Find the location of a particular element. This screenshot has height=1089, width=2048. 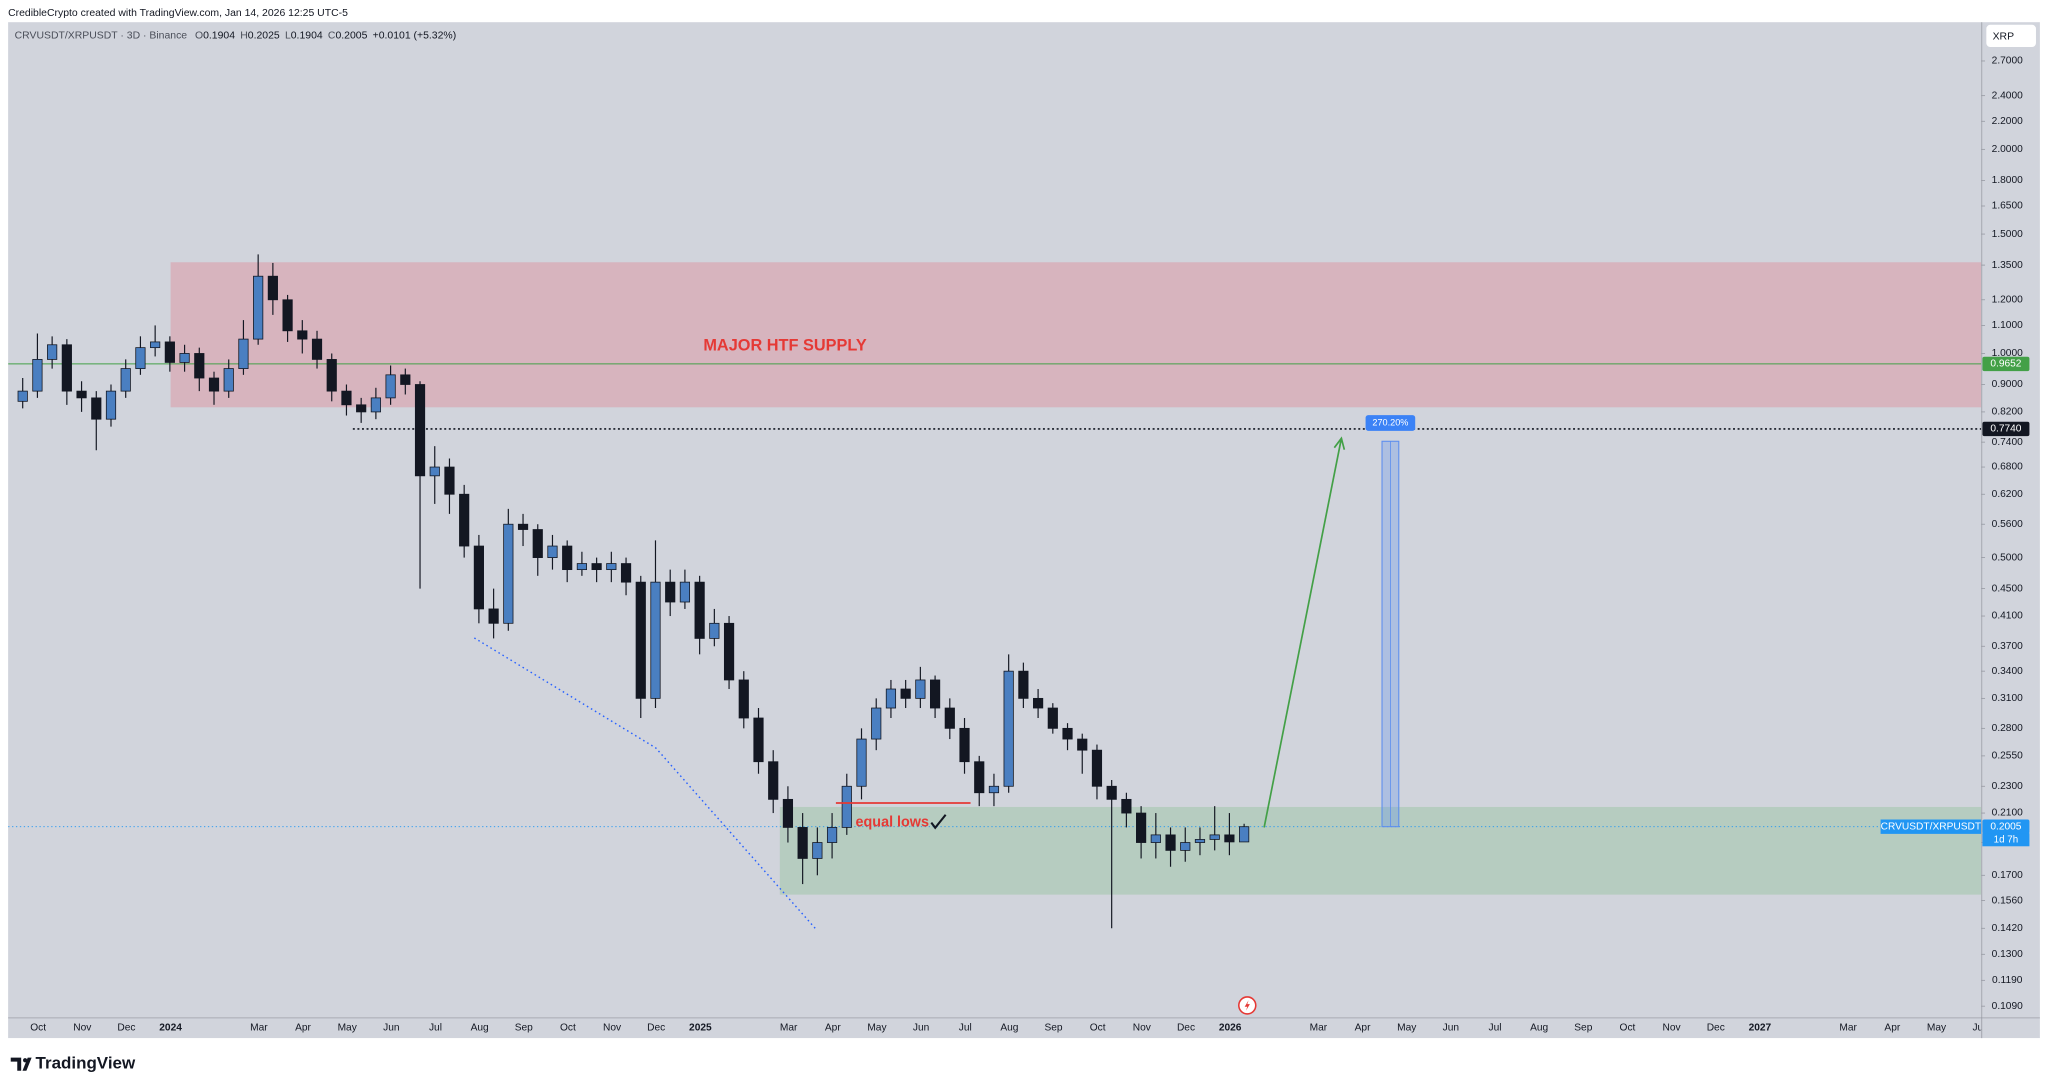

price-label: 0.7740 is located at coordinates (2005, 429).